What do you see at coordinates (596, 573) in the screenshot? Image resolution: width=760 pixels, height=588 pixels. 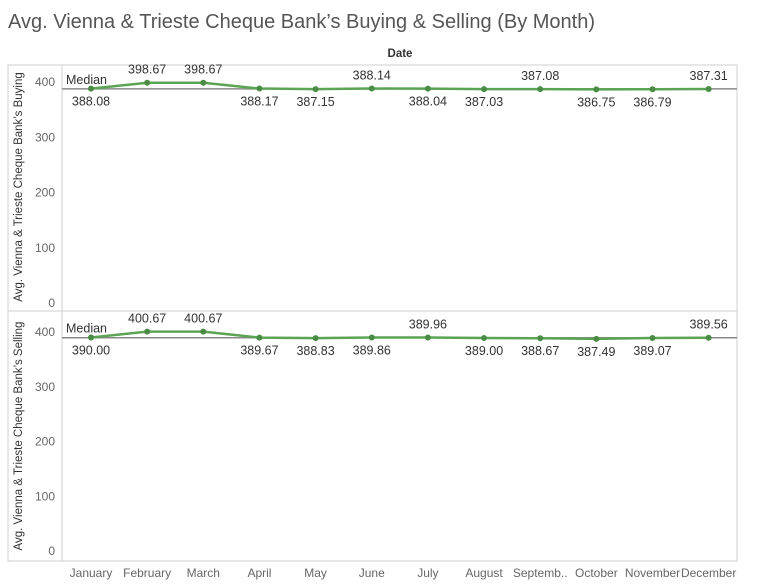 I see `x-tick-label: October` at bounding box center [596, 573].